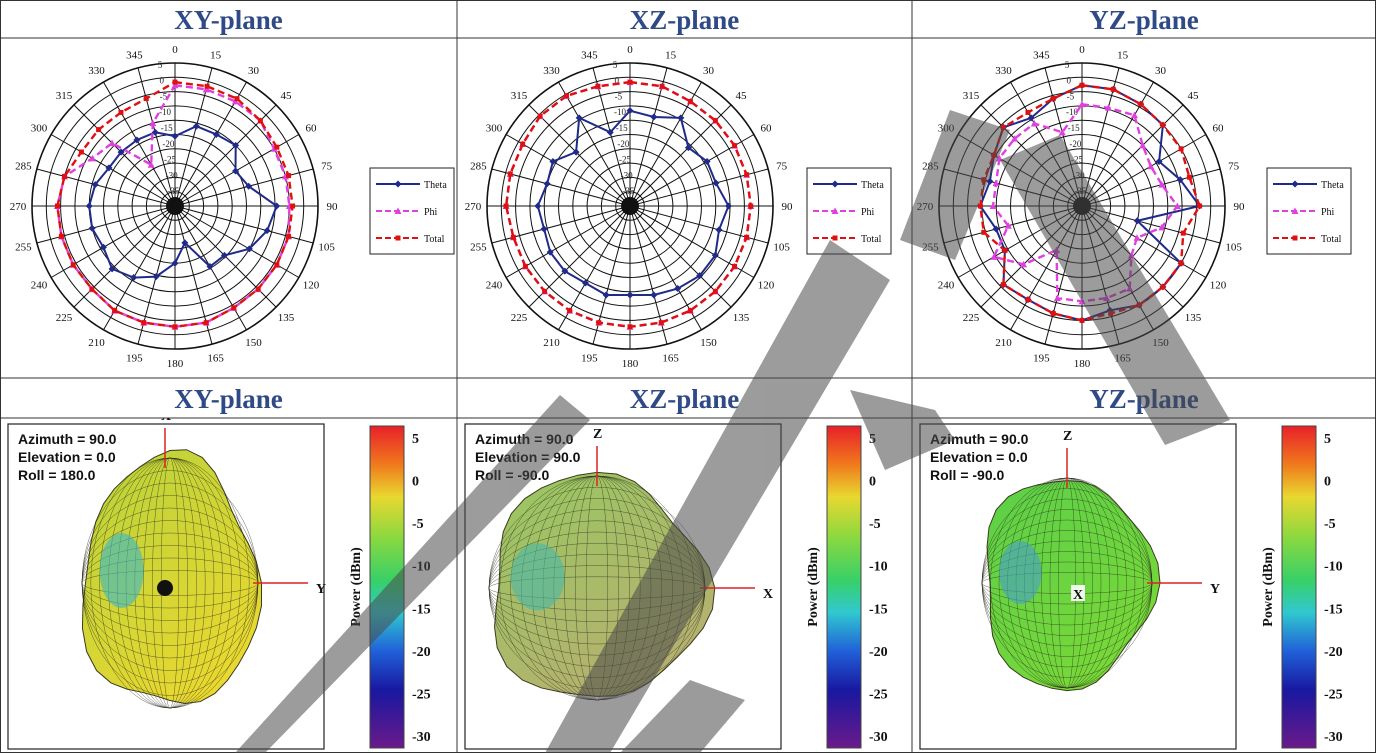 Image resolution: width=1376 pixels, height=753 pixels. I want to click on angle-tick-label: 105, so click(326, 248).